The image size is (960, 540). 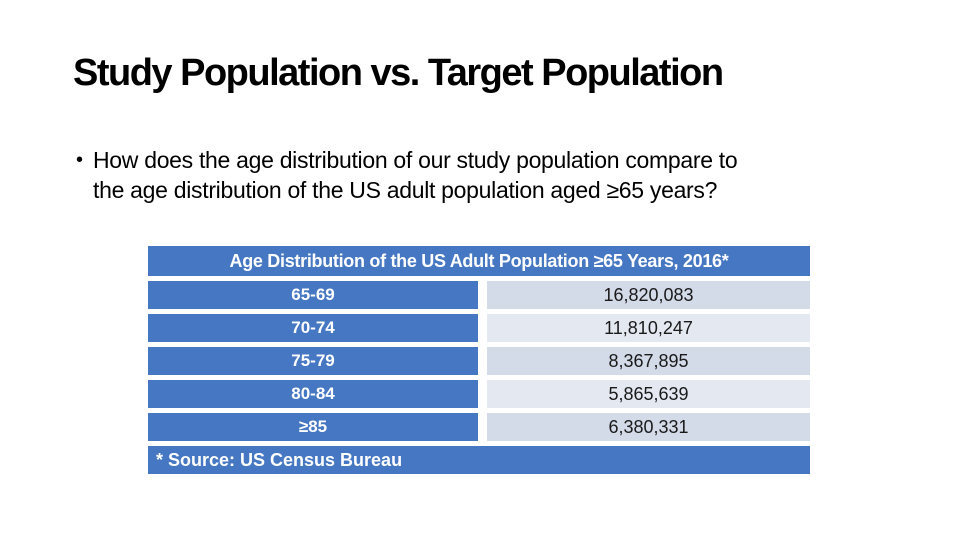 I want to click on table-row: 65-69 16,820,083, so click(x=479, y=295).